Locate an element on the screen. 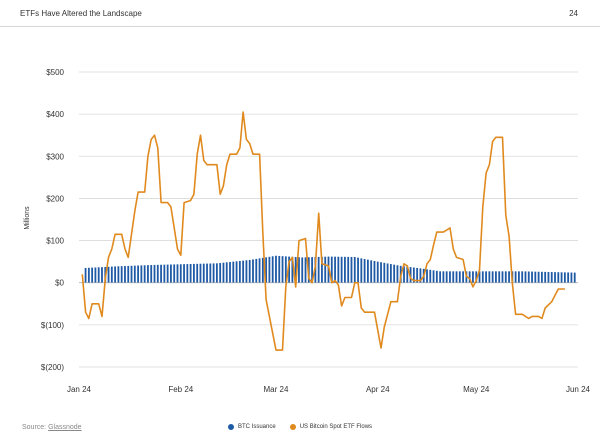 Image resolution: width=600 pixels, height=442 pixels. x-tick-label: May 24 is located at coordinates (476, 389).